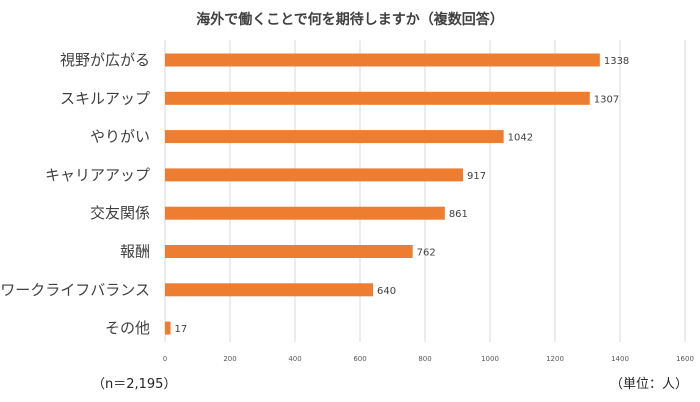 This screenshot has width=700, height=402. What do you see at coordinates (616, 61) in the screenshot?
I see `value-label-1: 1338` at bounding box center [616, 61].